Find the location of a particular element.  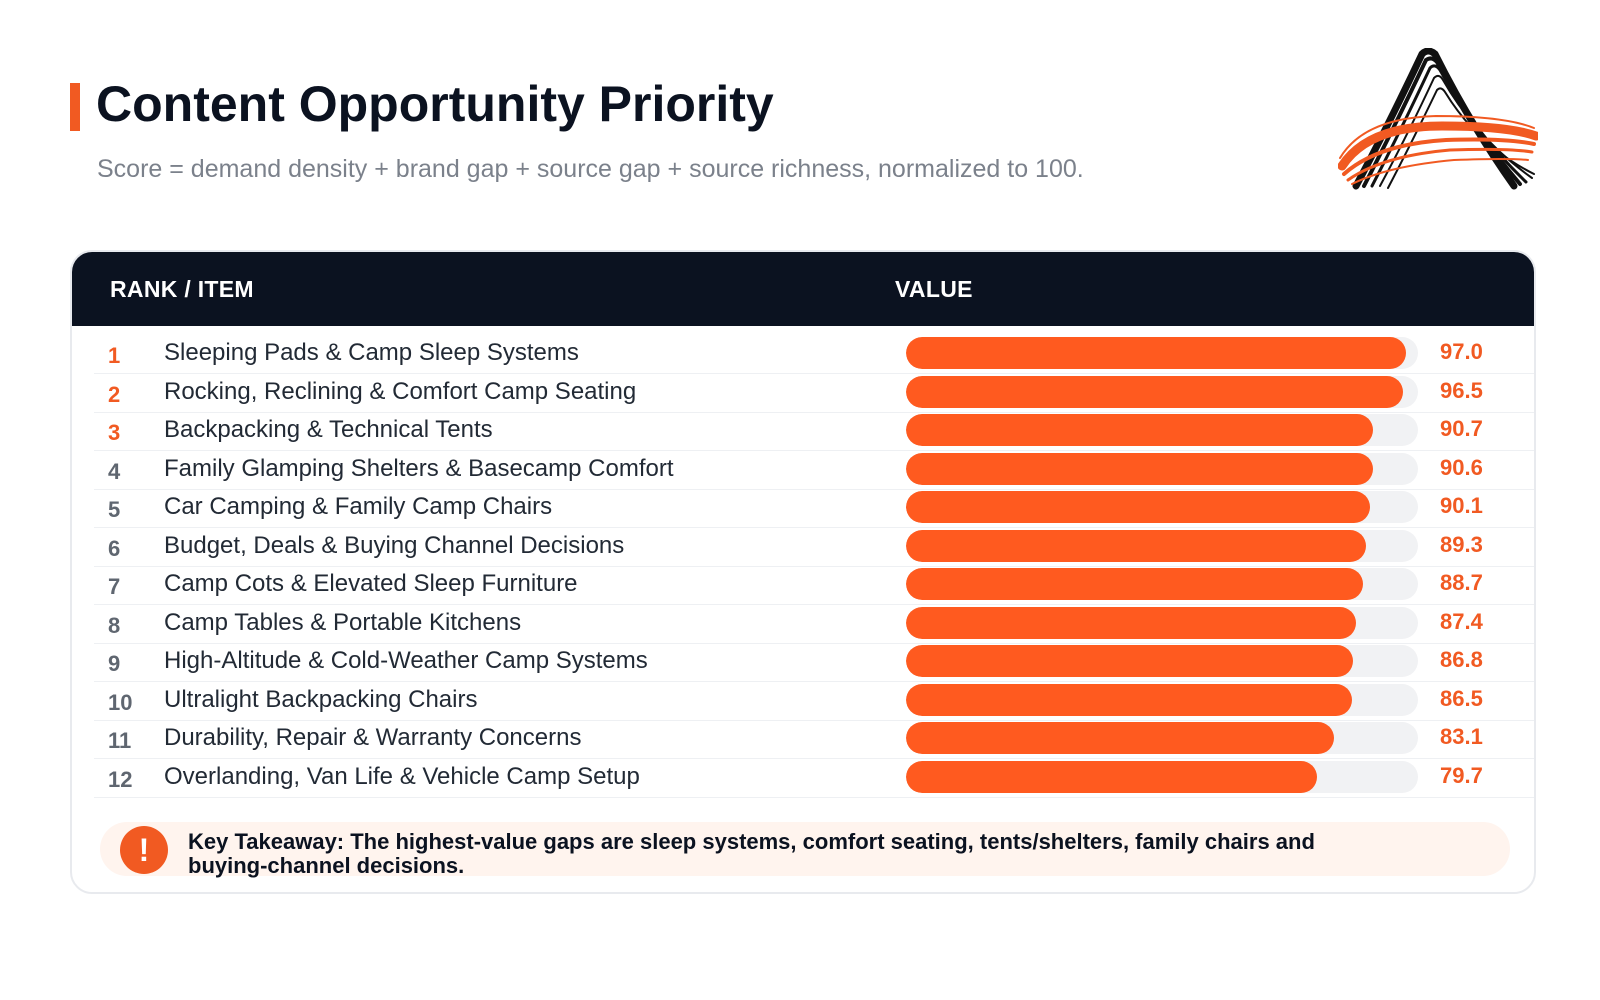

value-label: 88.7 is located at coordinates (1461, 582).